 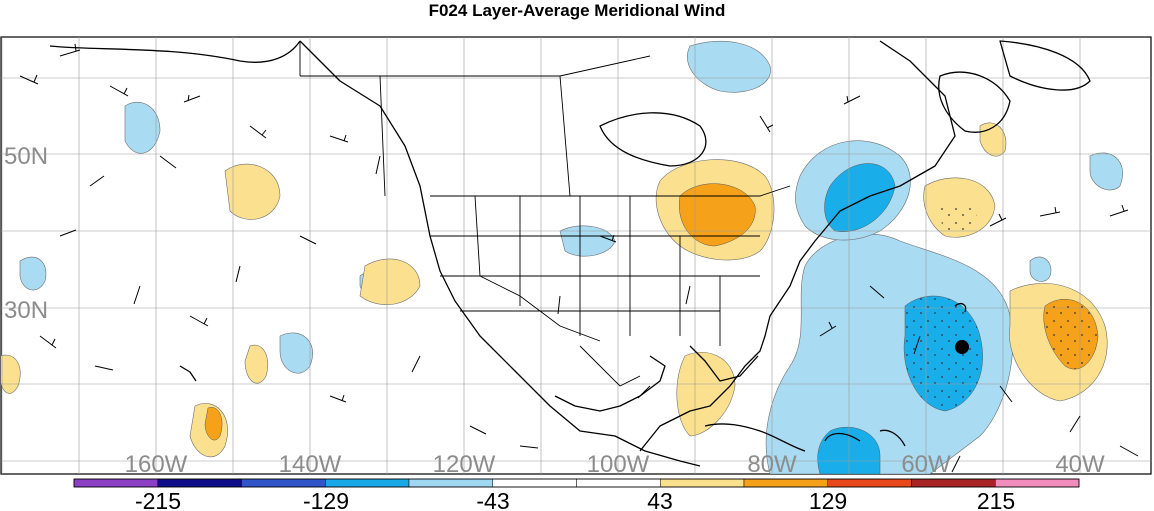 What do you see at coordinates (156, 463) in the screenshot?
I see `lon-label-160w: 160W` at bounding box center [156, 463].